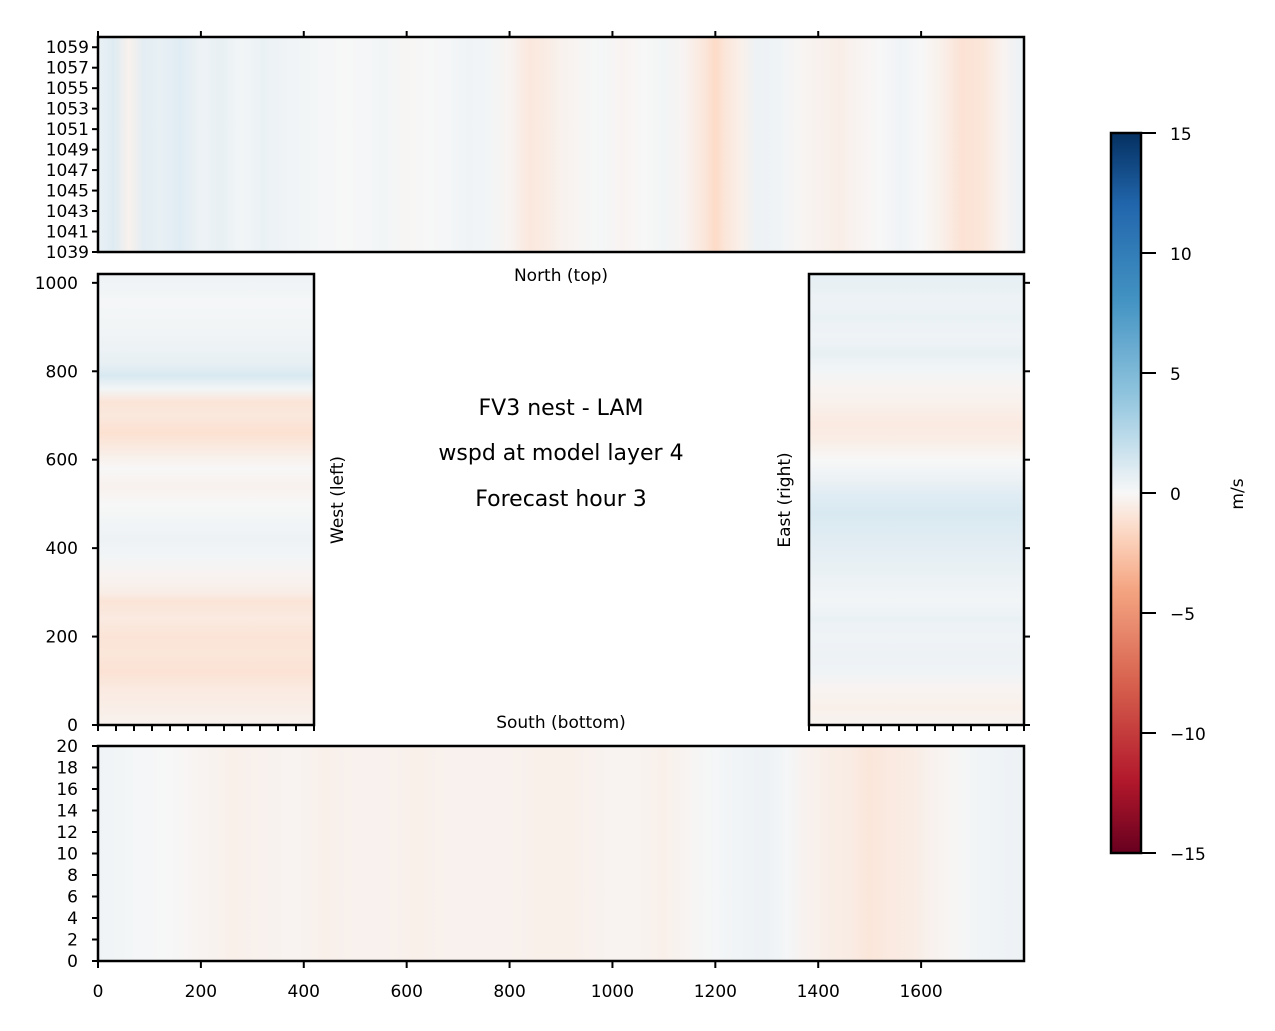 Image resolution: width=1275 pixels, height=1031 pixels. What do you see at coordinates (62, 638) in the screenshot?
I see `ytick-label-west: 200` at bounding box center [62, 638].